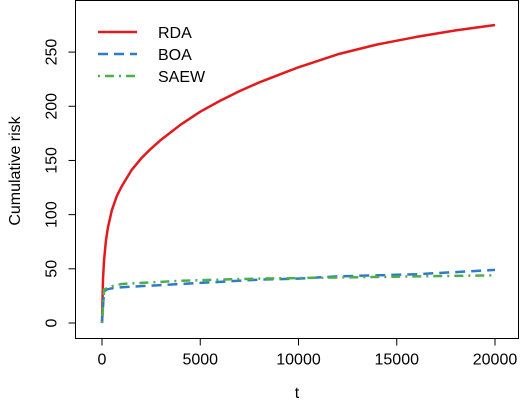 The height and width of the screenshot is (401, 524). I want to click on x-axis-label: t, so click(297, 393).